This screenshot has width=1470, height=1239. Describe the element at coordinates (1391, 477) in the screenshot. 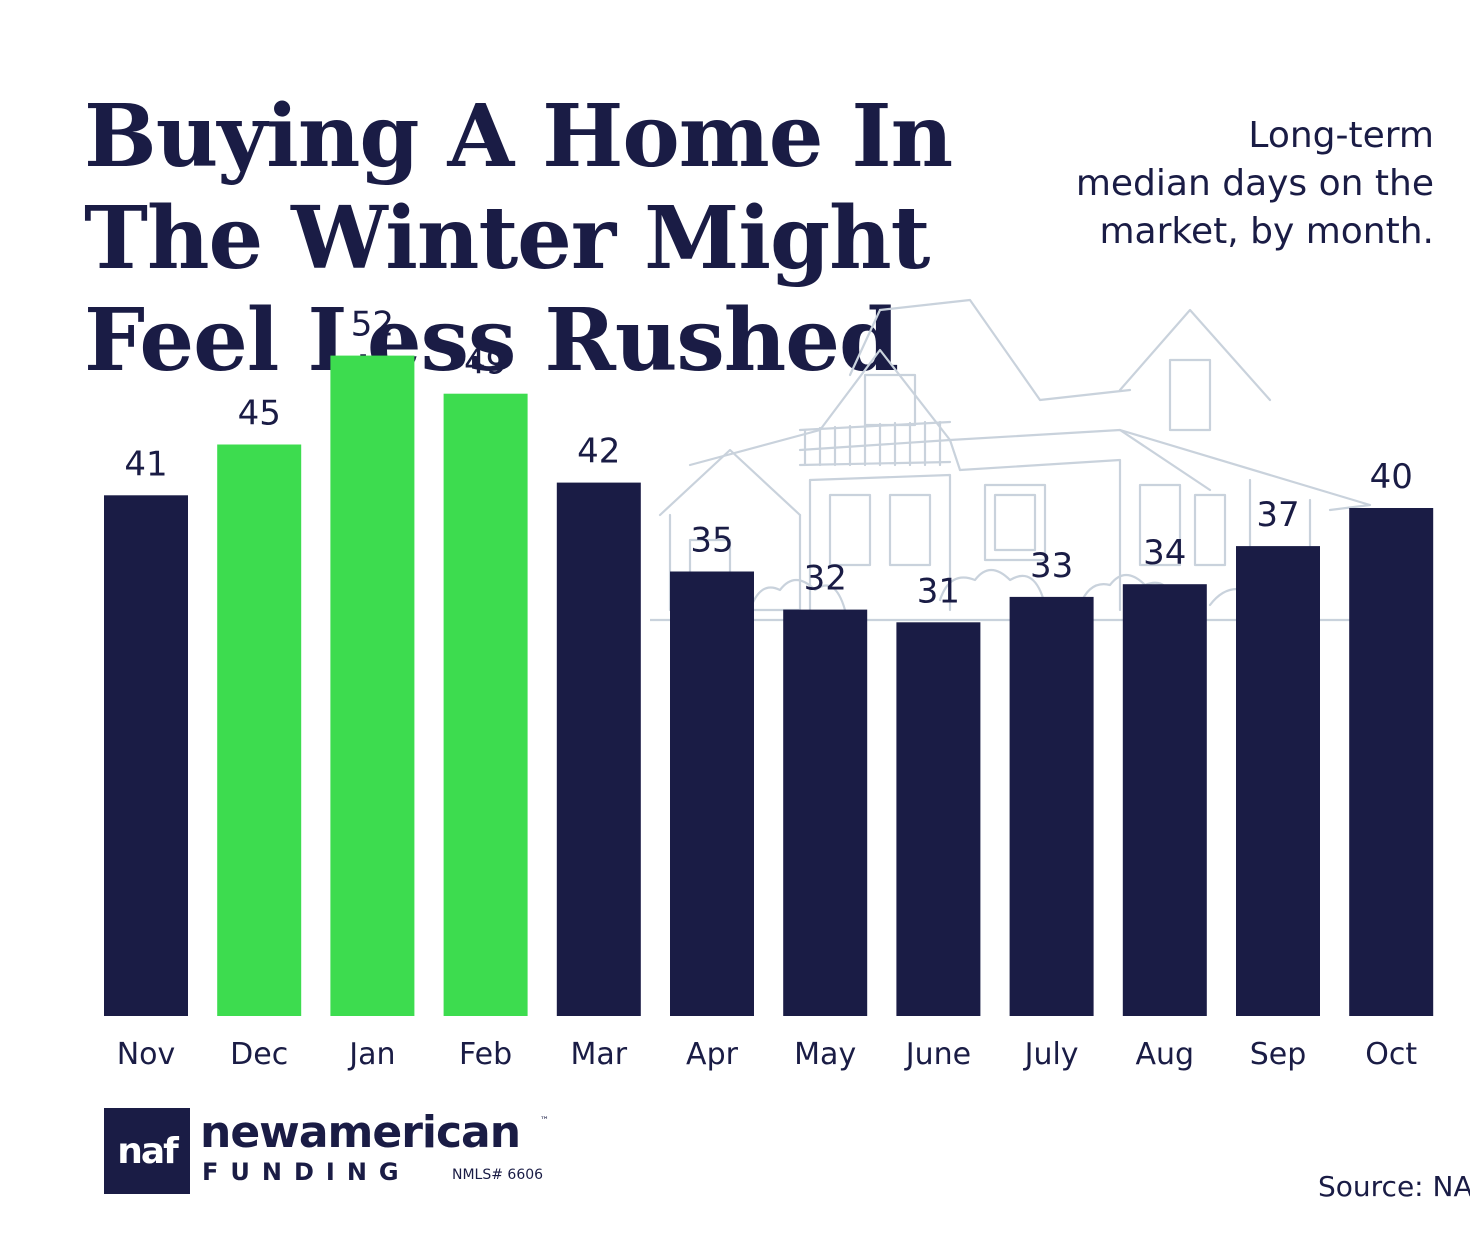

I see `data-label-oct: 40` at that location.